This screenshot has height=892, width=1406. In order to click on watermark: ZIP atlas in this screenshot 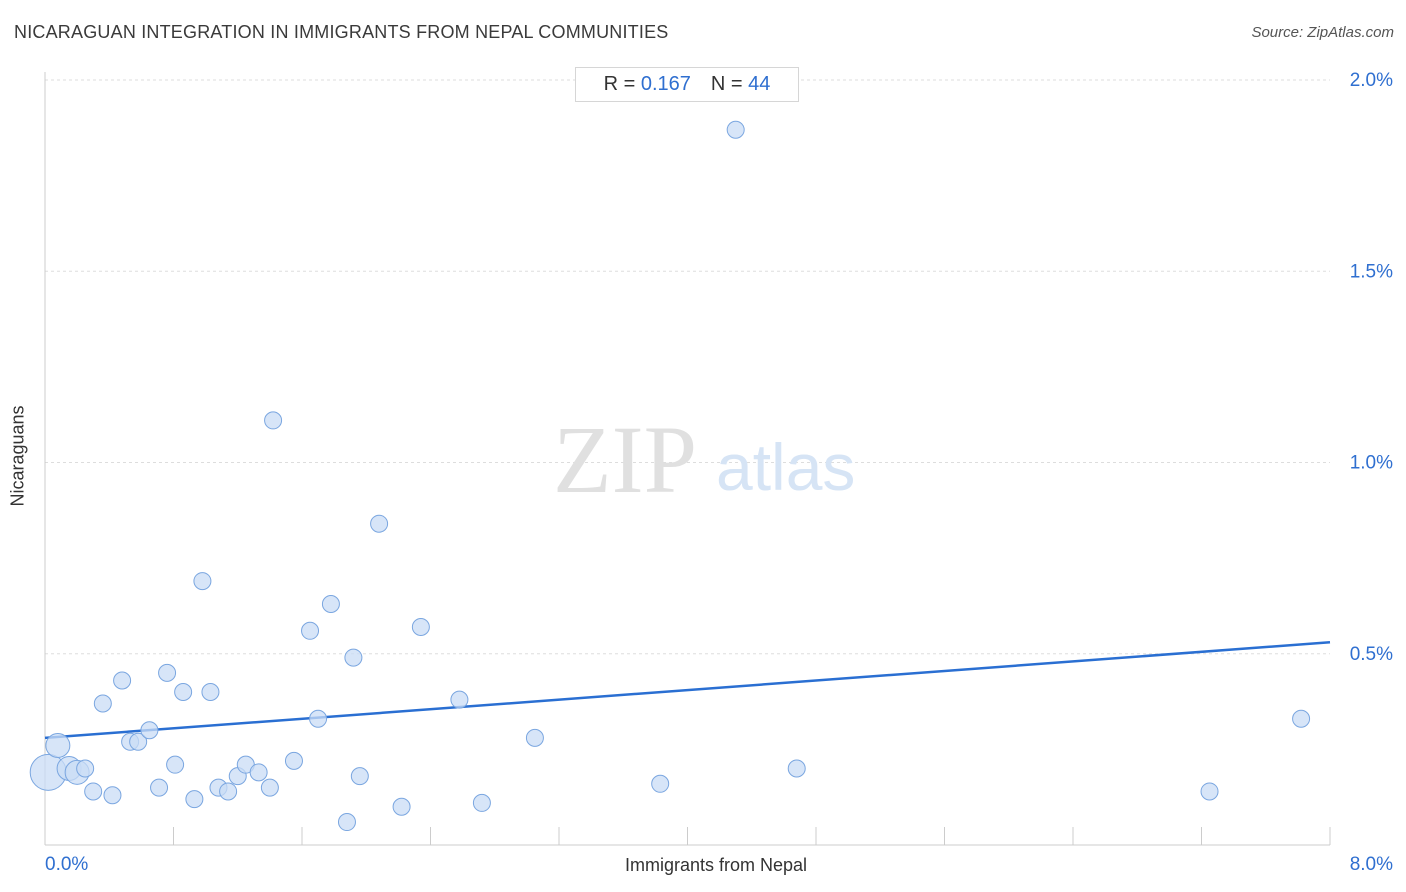, I will do `click(704, 459)`.